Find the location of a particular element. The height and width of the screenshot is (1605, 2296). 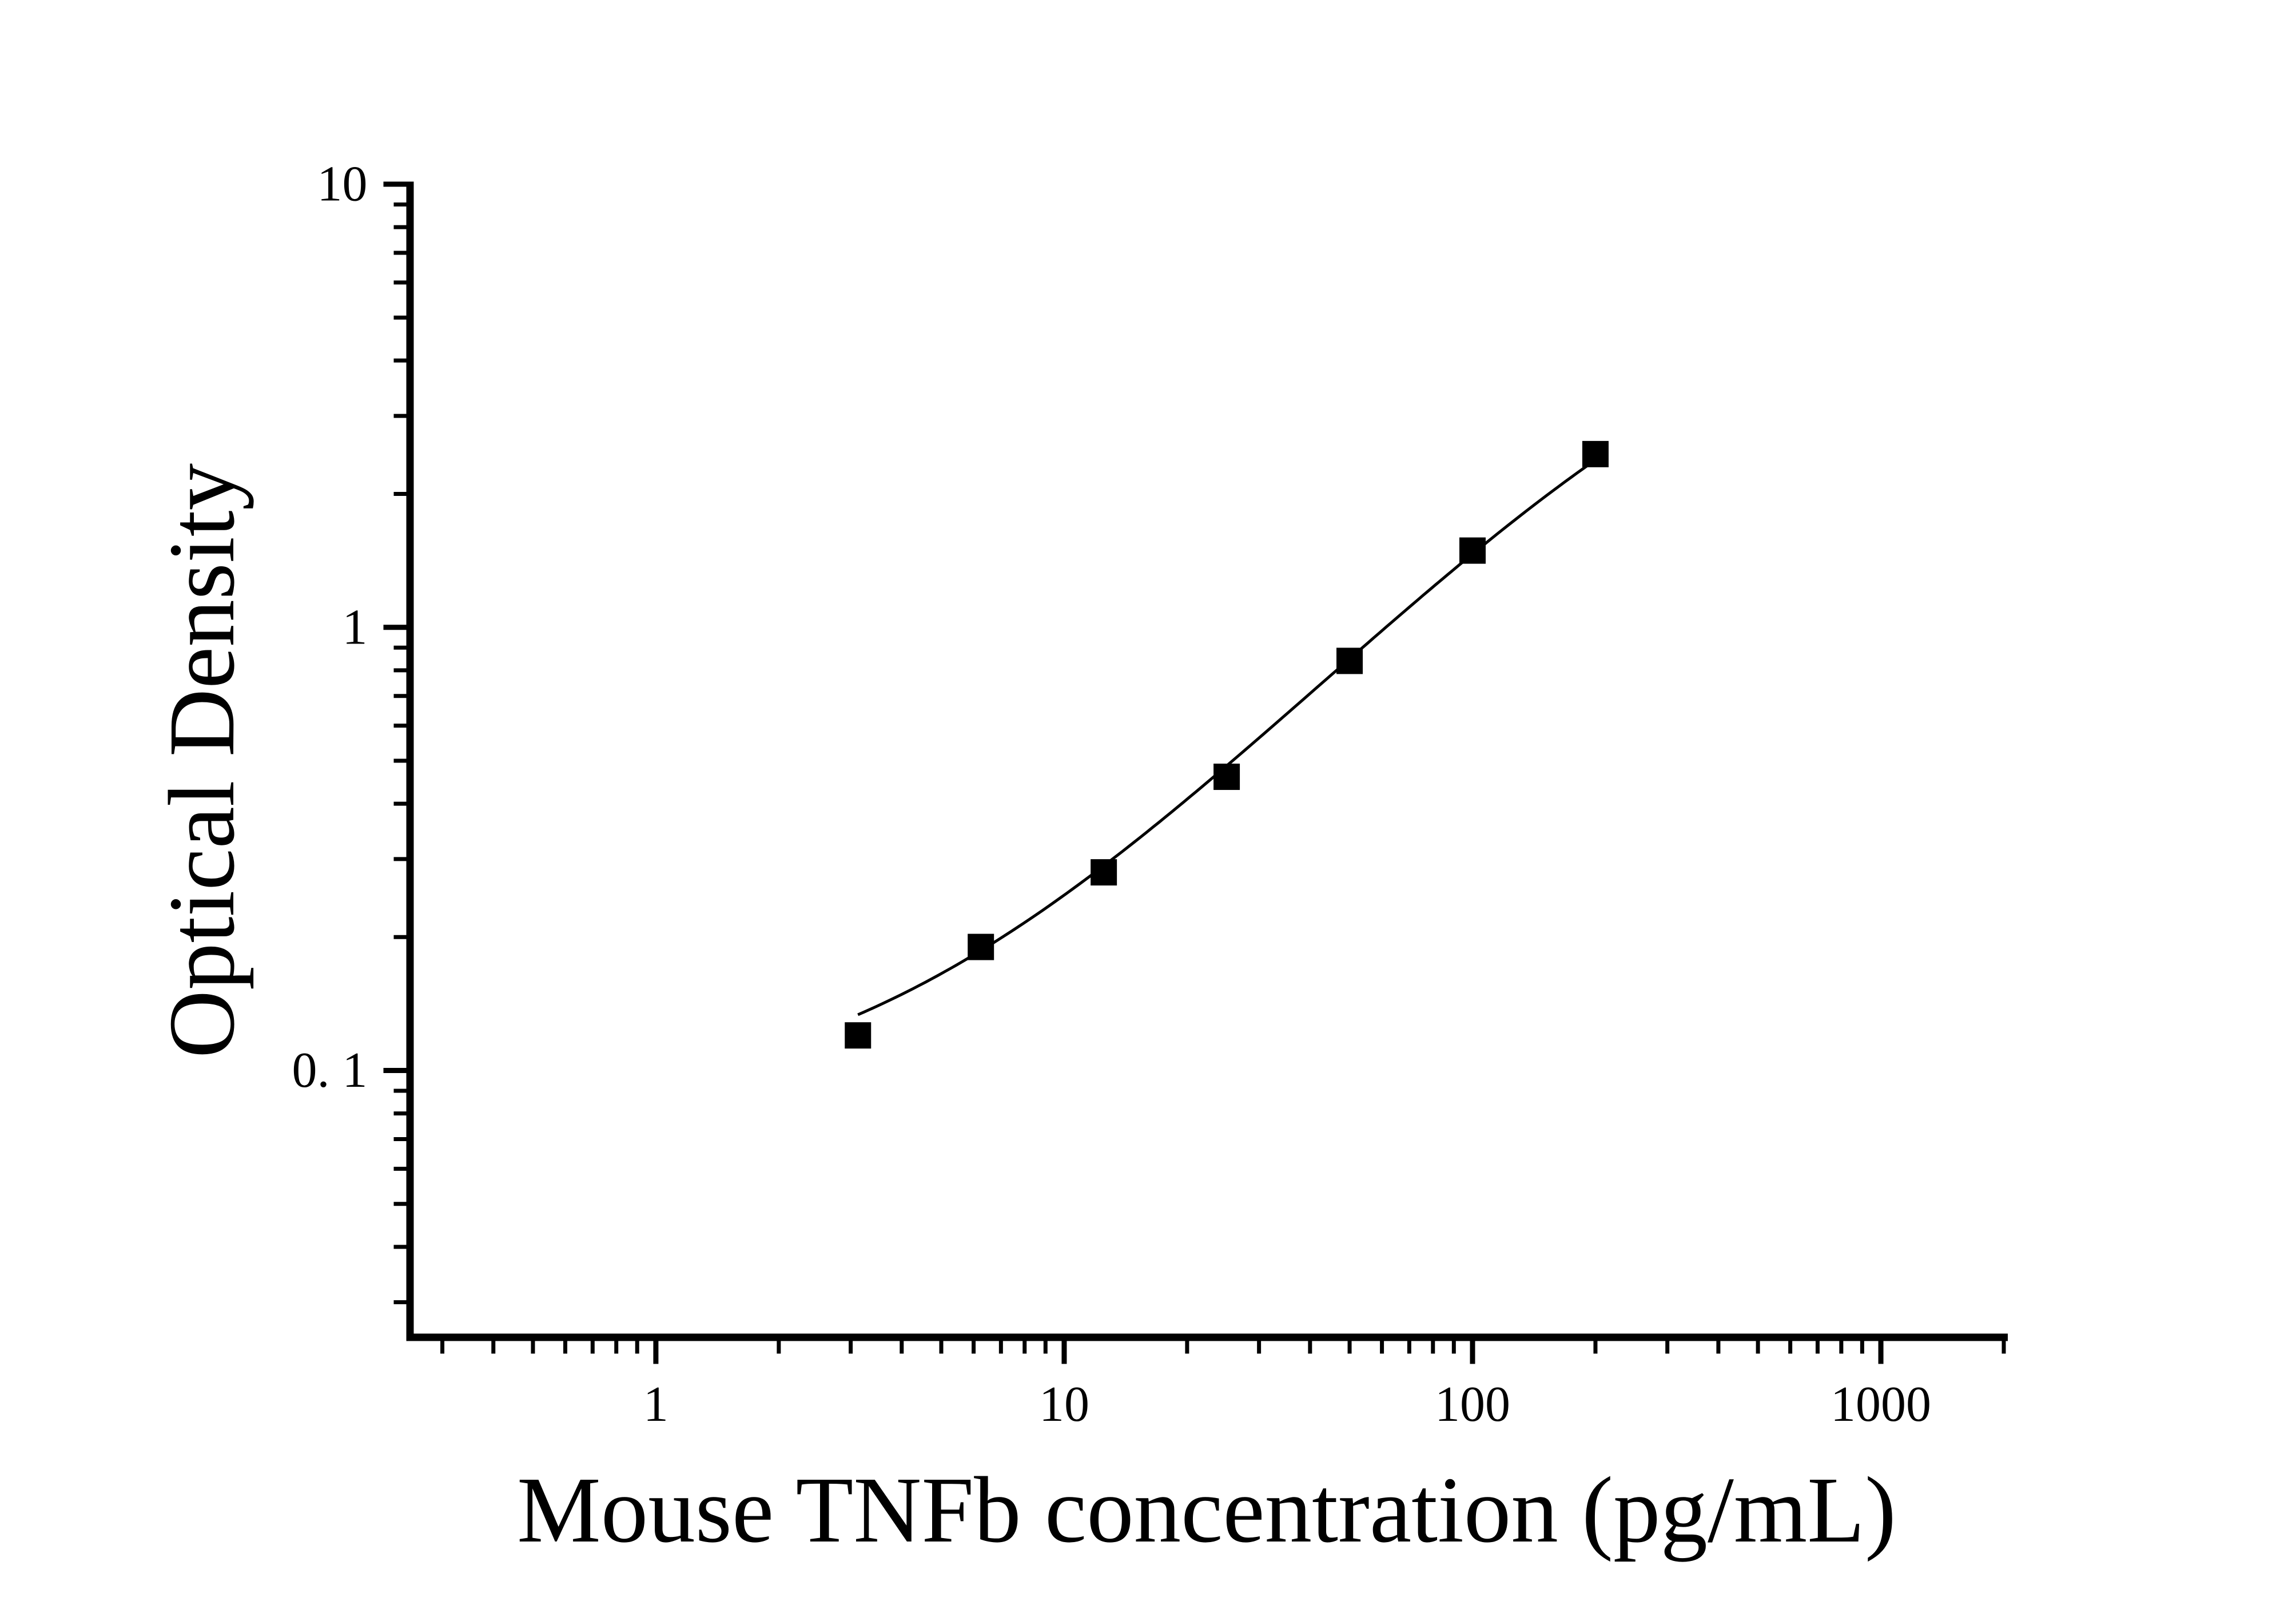

y-tick-label: 0. 1 is located at coordinates (330, 1070).